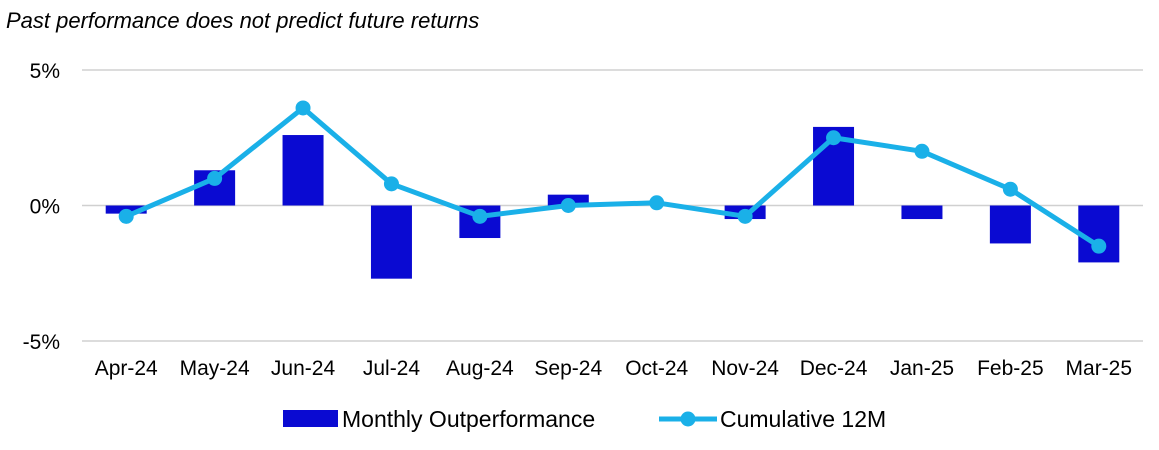 The width and height of the screenshot is (1159, 450). What do you see at coordinates (480, 368) in the screenshot?
I see `x-tick-label: Aug-24` at bounding box center [480, 368].